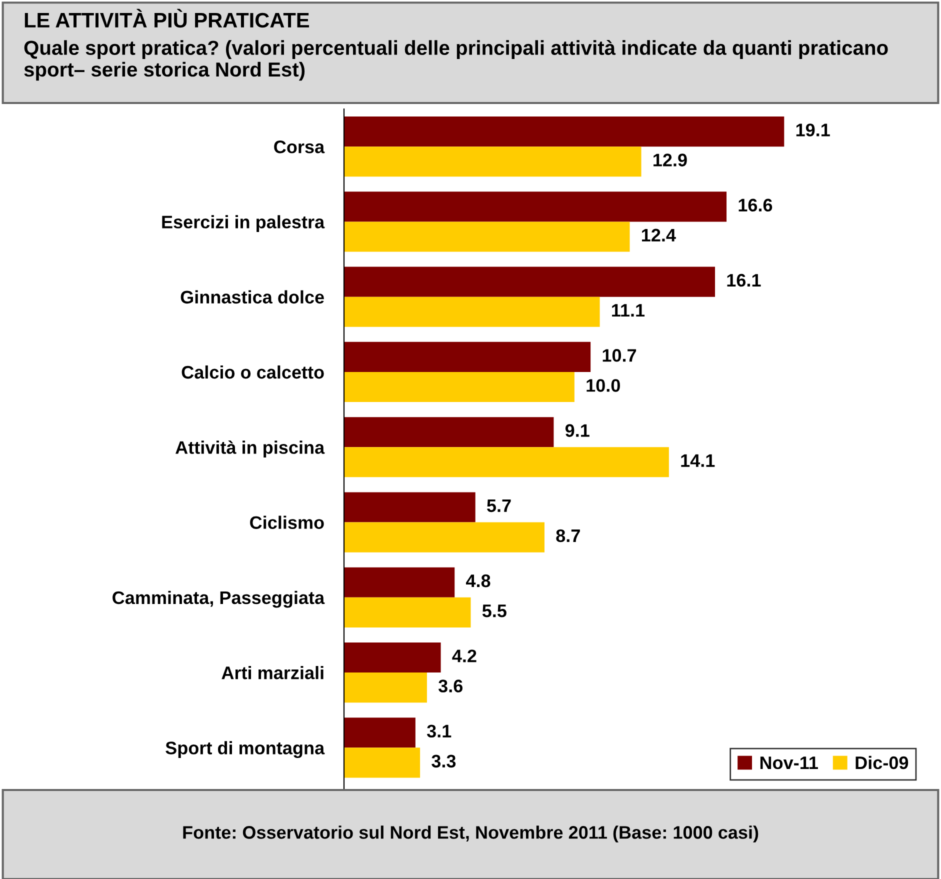  What do you see at coordinates (250, 449) in the screenshot?
I see `y-tick-label: Attività in piscina` at bounding box center [250, 449].